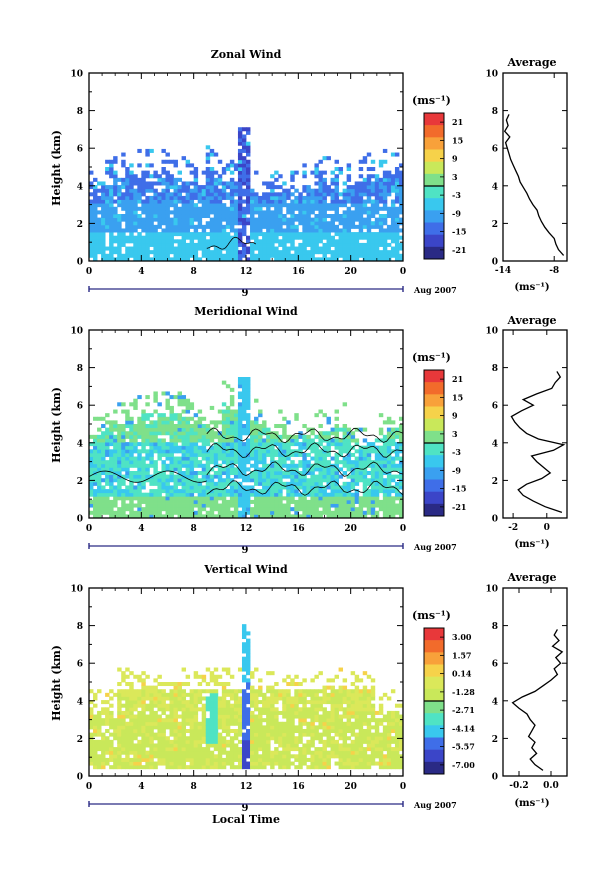  What do you see at coordinates (434, 437) in the screenshot?
I see `colorbar-swatch` at bounding box center [434, 437].